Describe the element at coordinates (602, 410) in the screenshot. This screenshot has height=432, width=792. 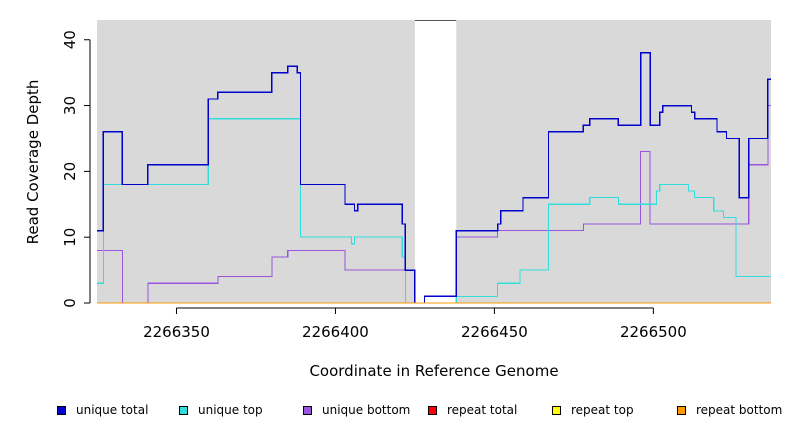
I see `legend-label: repeat top` at that location.